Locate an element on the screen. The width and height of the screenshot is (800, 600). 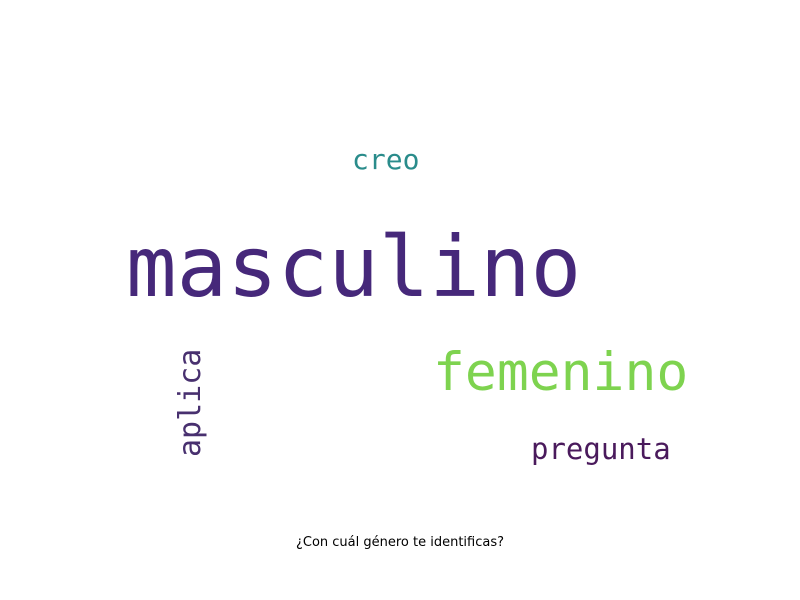
word-pregunta: pregunta is located at coordinates (601, 449).